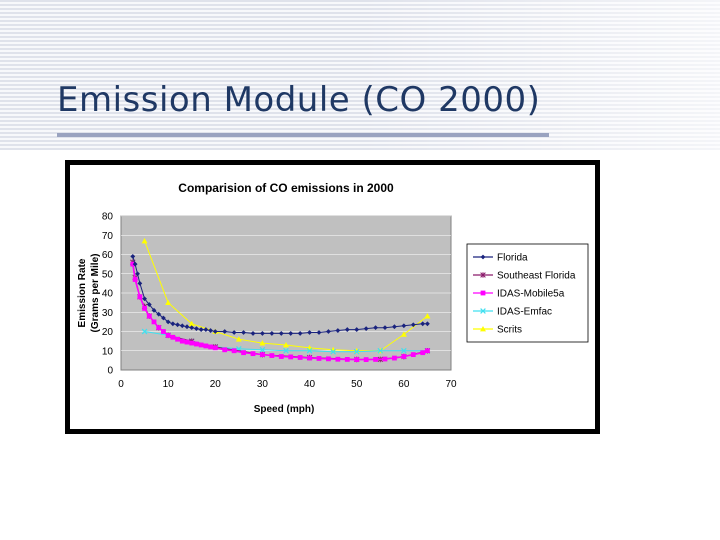 The width and height of the screenshot is (720, 540). Describe the element at coordinates (299, 100) in the screenshot. I see `slide-title: Emission Module (CO 2000)` at that location.